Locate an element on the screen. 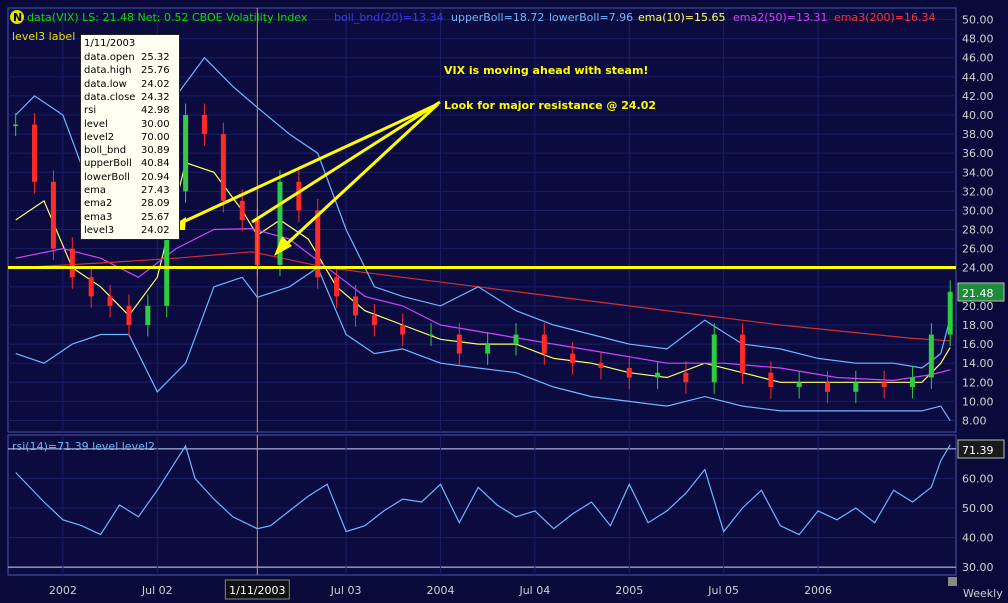 Image resolution: width=1008 pixels, height=603 pixels. tooltip-value: 25.76 is located at coordinates (155, 71).